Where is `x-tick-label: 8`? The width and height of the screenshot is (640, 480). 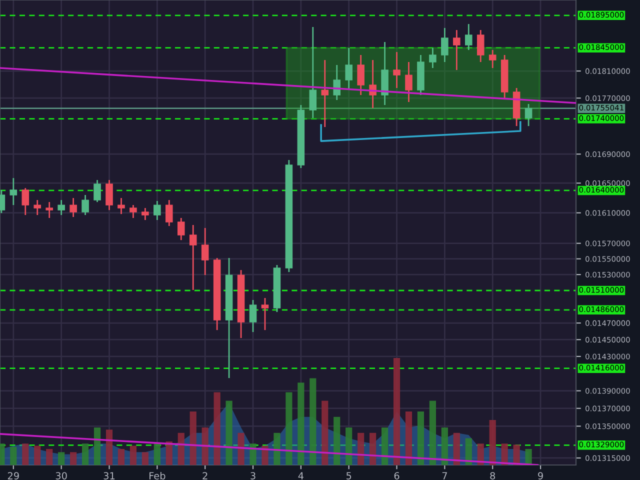
x-tick-label: 8 is located at coordinates (493, 476).